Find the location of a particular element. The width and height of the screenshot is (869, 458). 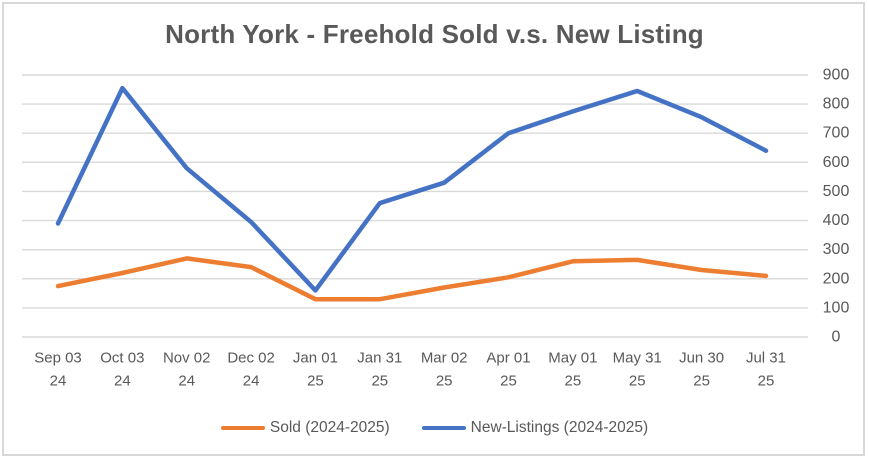

legend-swatch-sold is located at coordinates (242, 428).